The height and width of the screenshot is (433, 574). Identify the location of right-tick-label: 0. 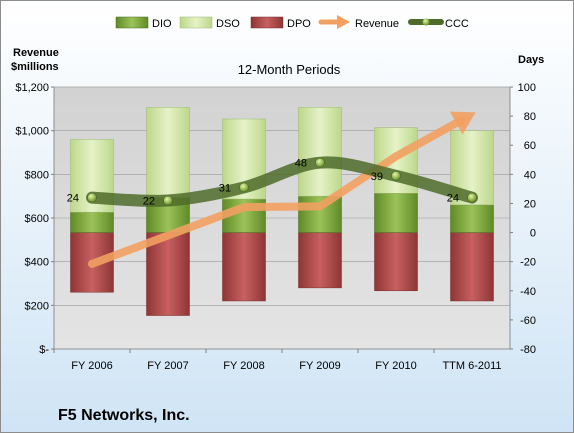
(533, 234).